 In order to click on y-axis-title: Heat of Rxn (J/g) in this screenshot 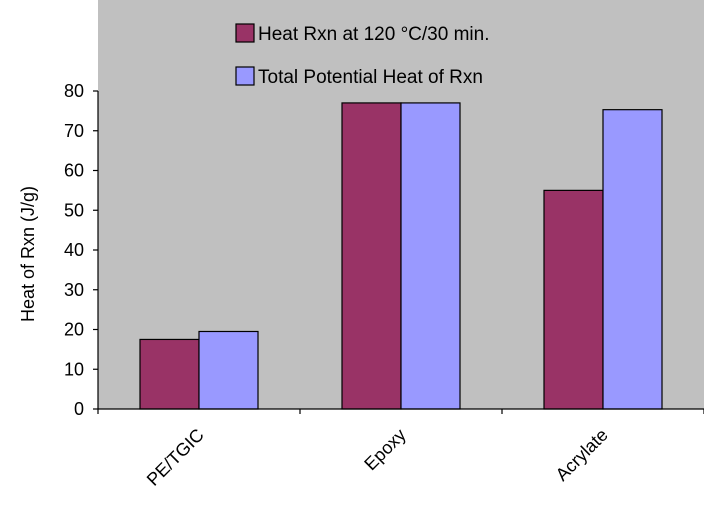, I will do `click(28, 254)`.